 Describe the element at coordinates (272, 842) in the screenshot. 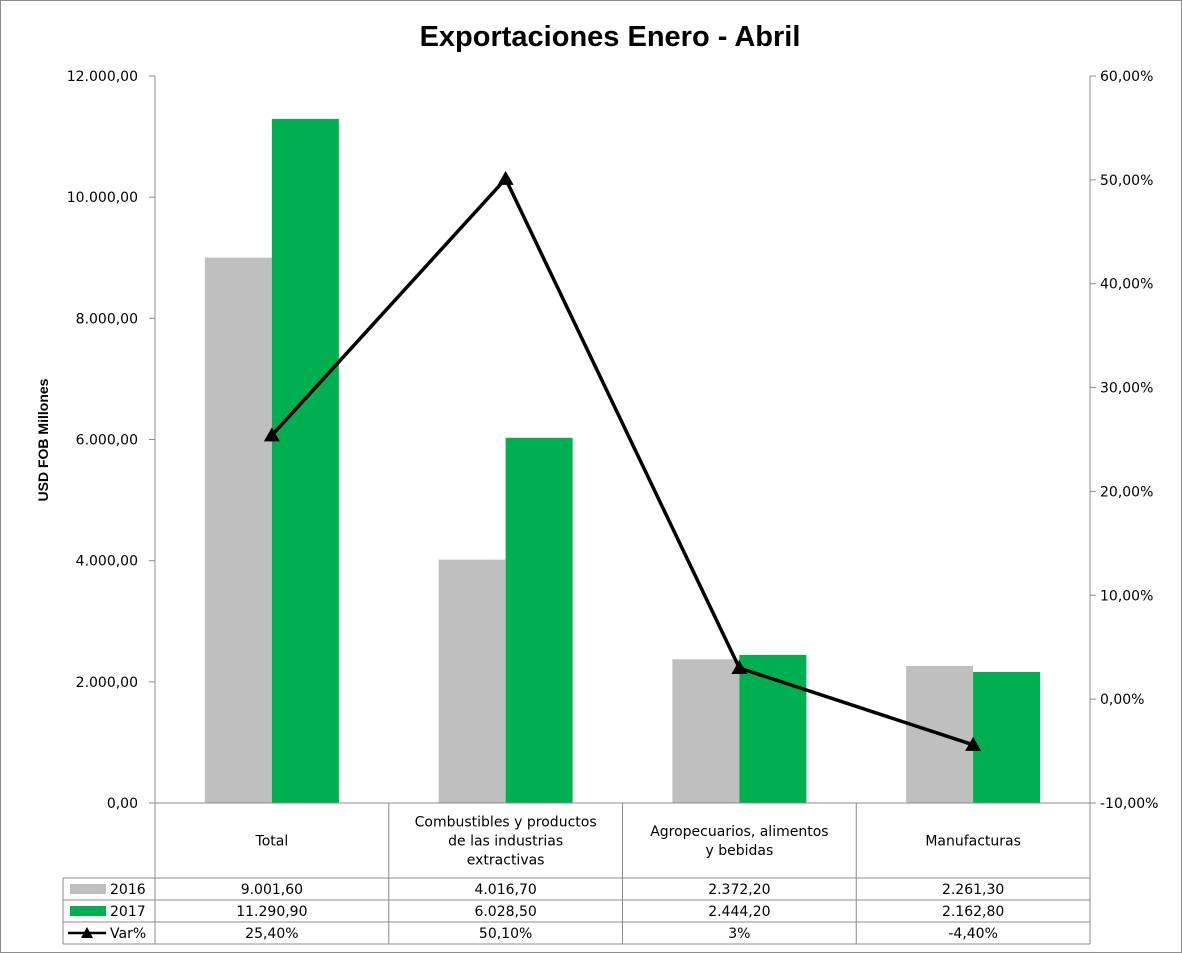

I see `x-category-label: Total` at that location.